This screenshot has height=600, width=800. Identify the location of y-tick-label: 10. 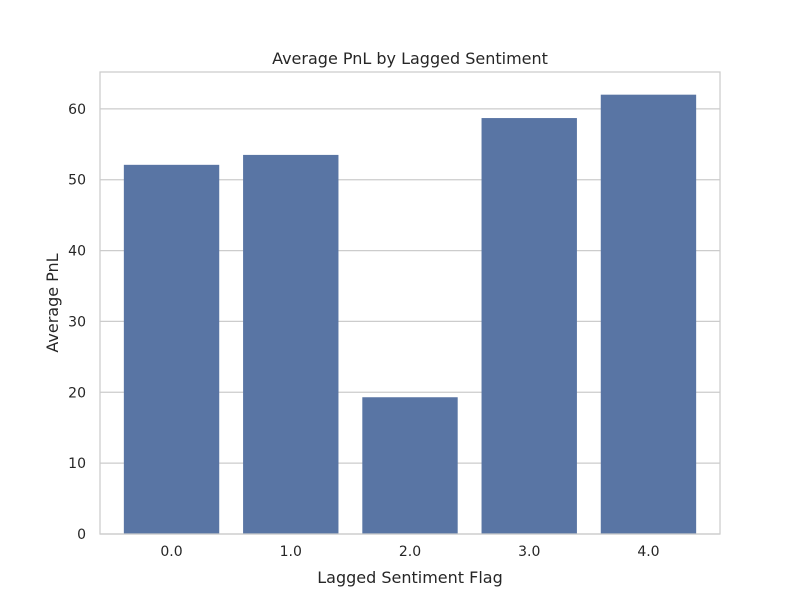
(77, 464).